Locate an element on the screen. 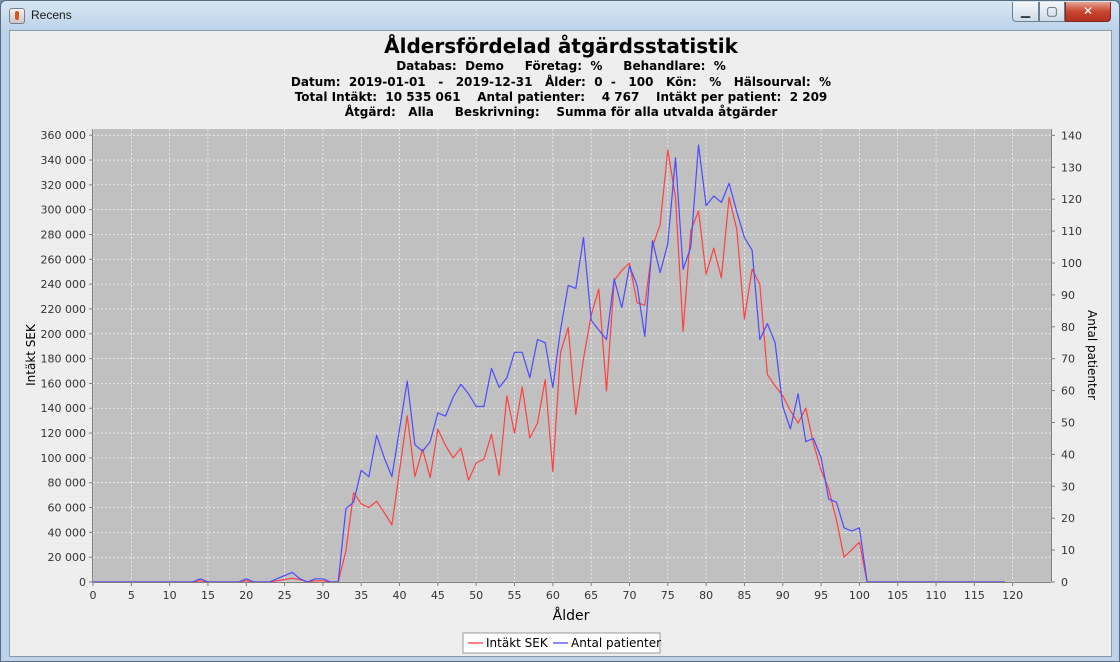  y-tick-label: 200 000 is located at coordinates (64, 334).